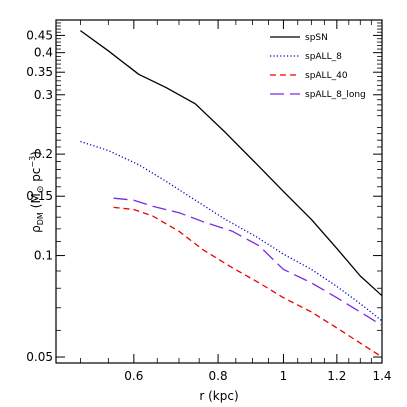 The height and width of the screenshot is (407, 407). I want to click on y-tick-label: 0.3, so click(43, 95).